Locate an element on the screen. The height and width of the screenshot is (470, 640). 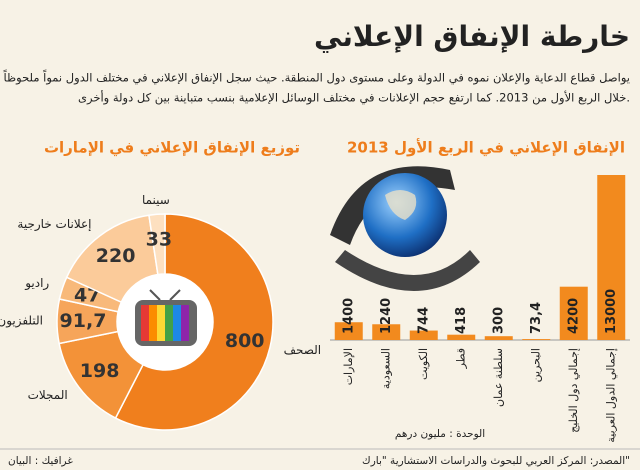
category-label: إعلانات خارجية is located at coordinates (54, 224).